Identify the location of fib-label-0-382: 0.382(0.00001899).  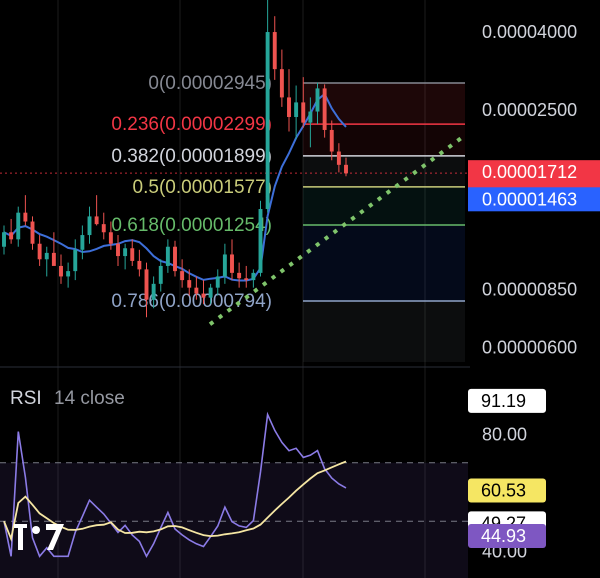
(191, 156).